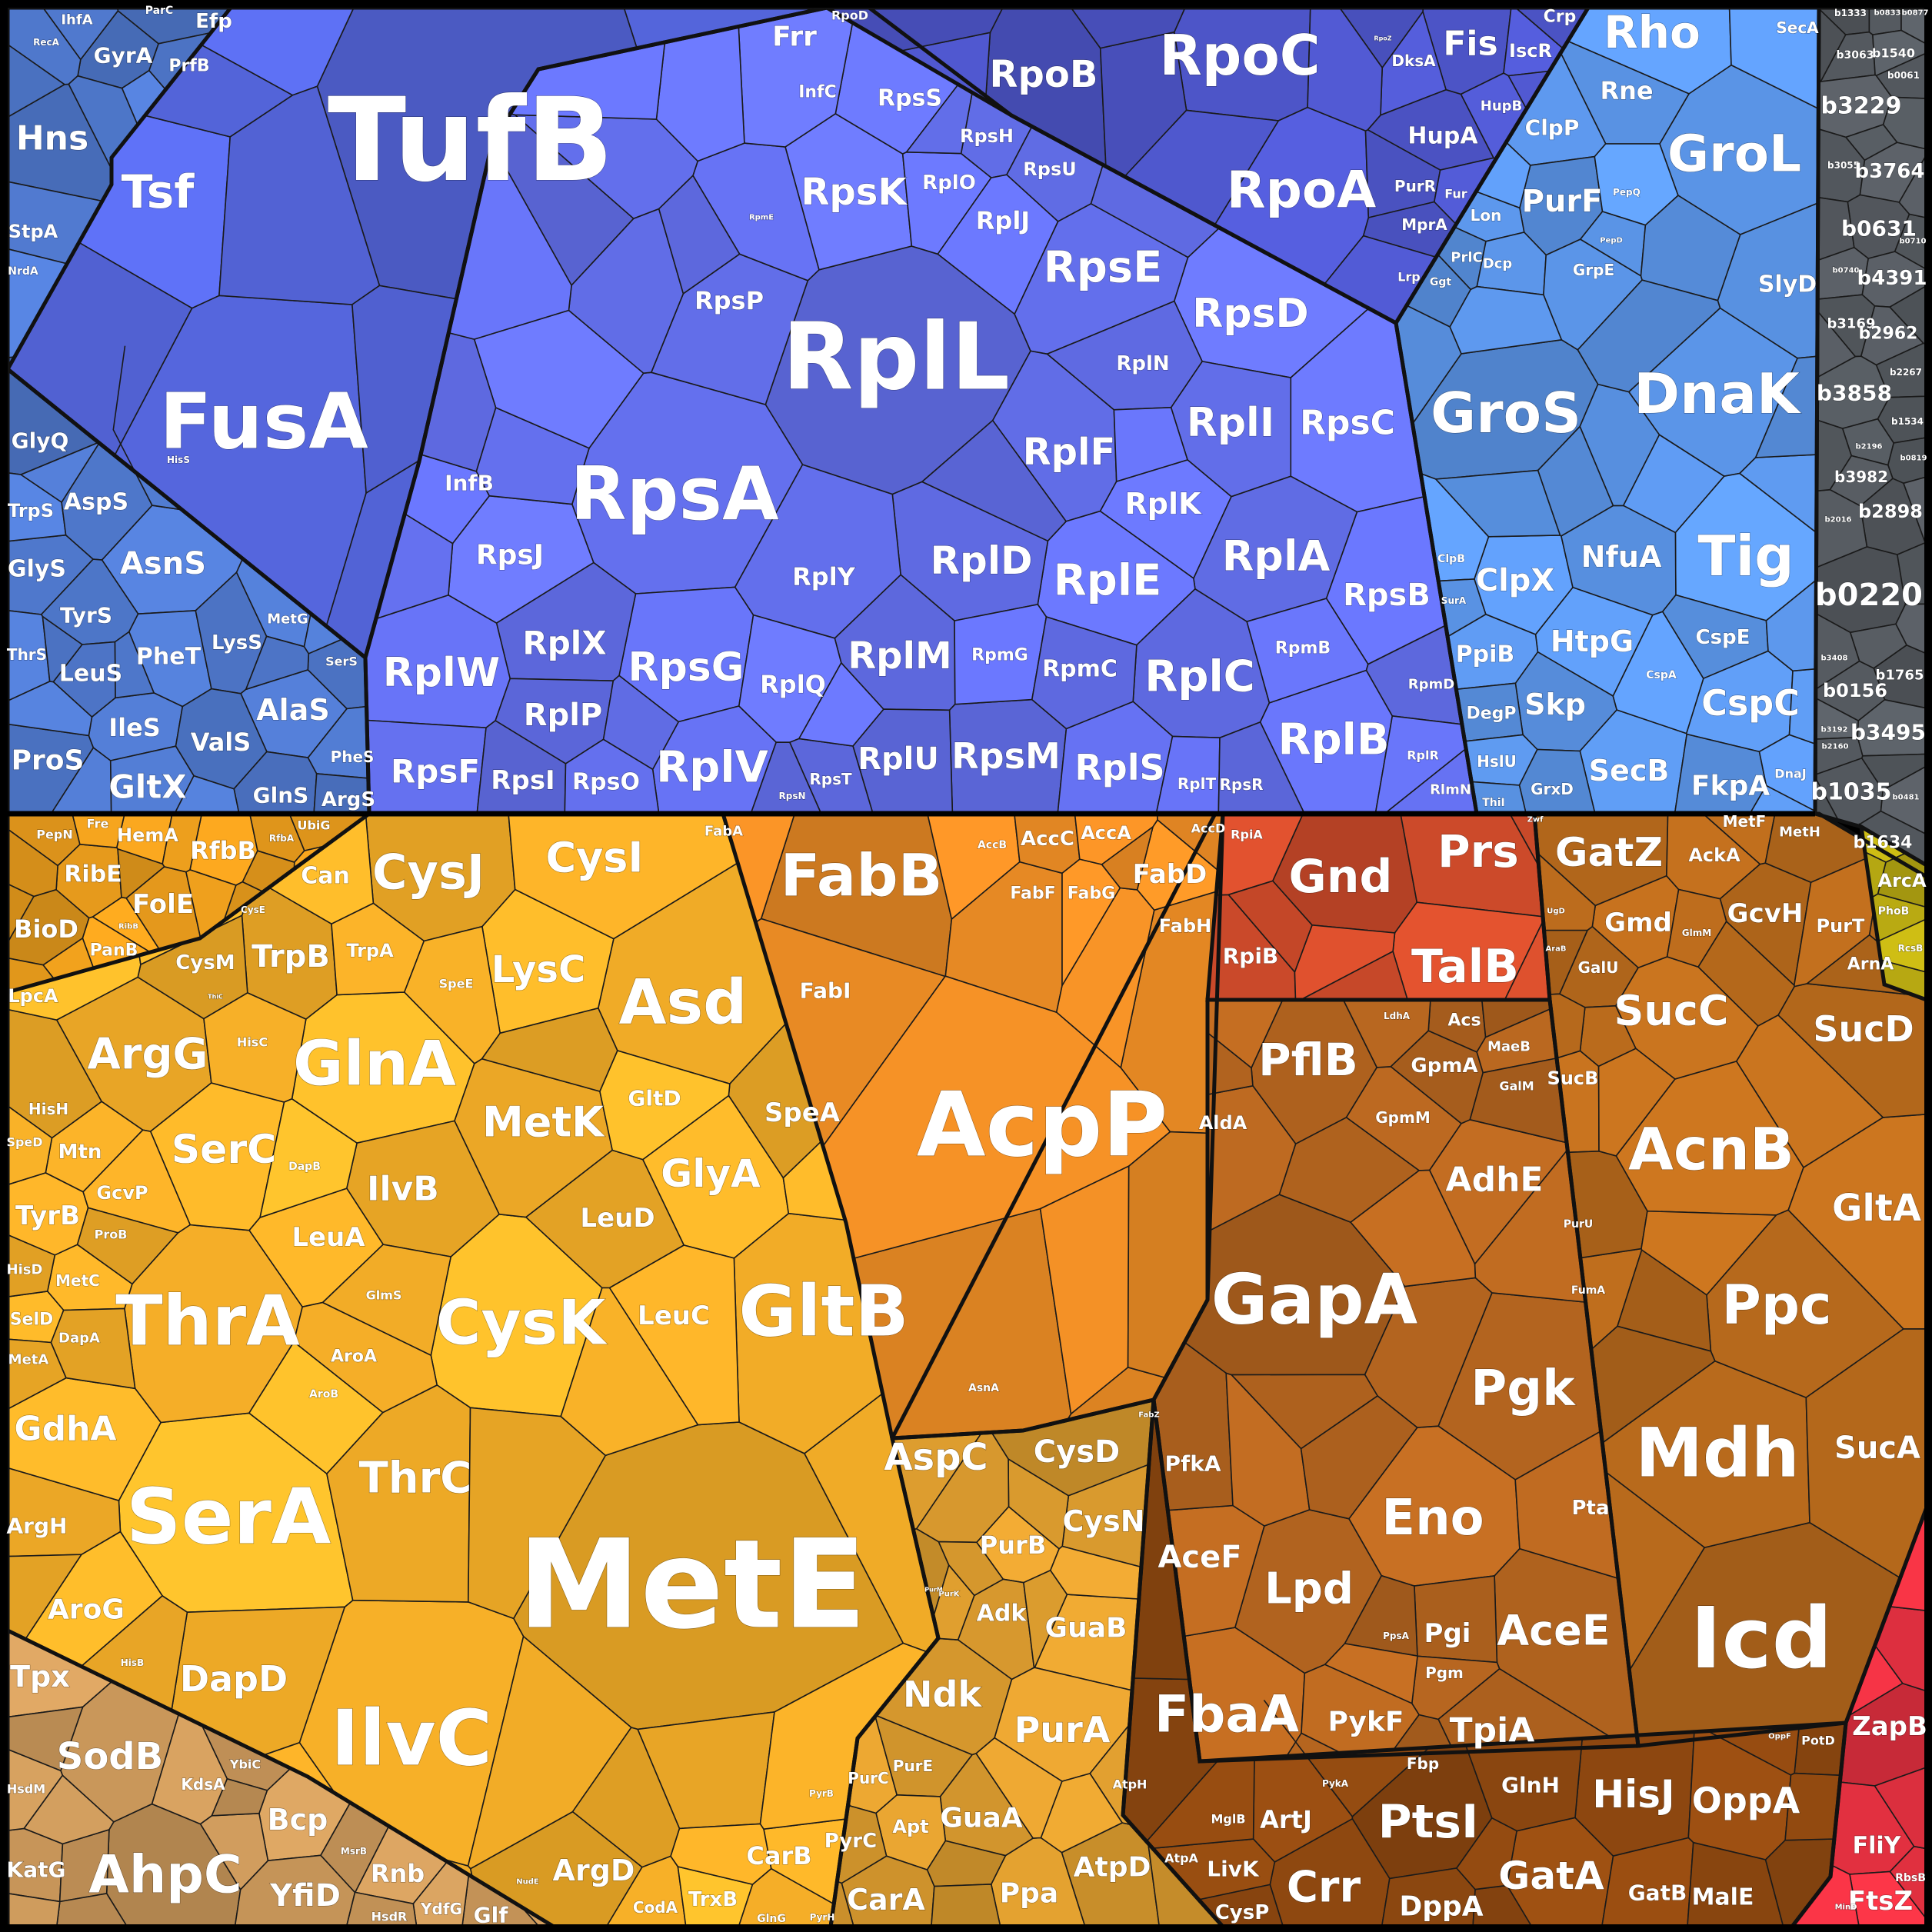 The image size is (1932, 1932). Describe the element at coordinates (1779, 1737) in the screenshot. I see `label-oppf: OppF` at that location.